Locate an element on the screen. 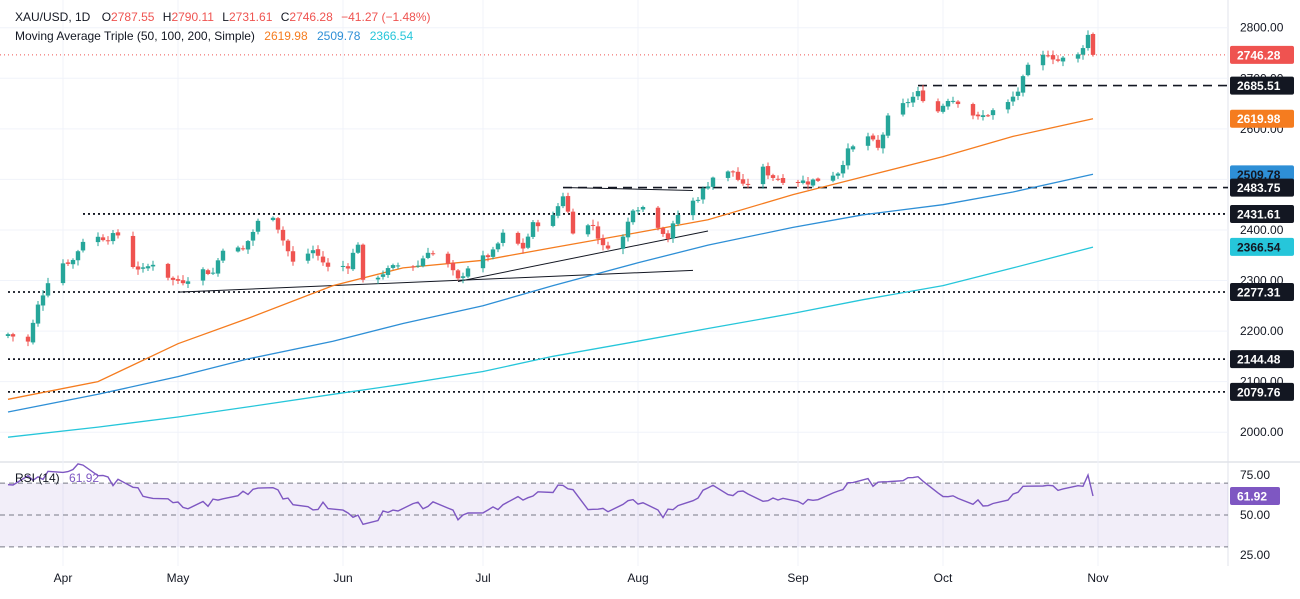 The height and width of the screenshot is (599, 1300). time-axis: Apr May Jun Jul Aug Sep Oct Nov is located at coordinates (581, 578).